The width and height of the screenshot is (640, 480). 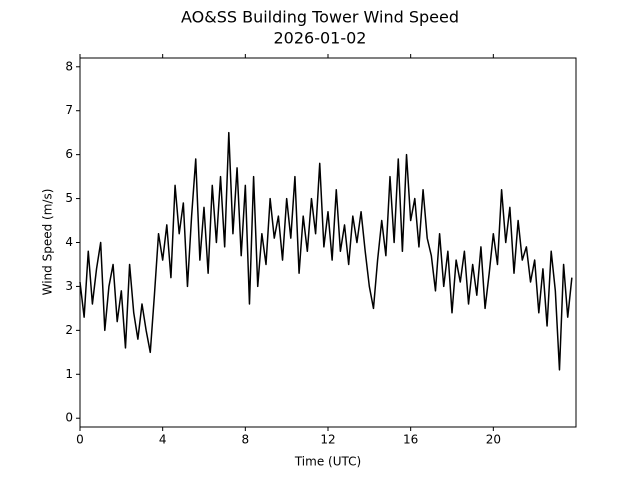 What do you see at coordinates (48, 242) in the screenshot?
I see `y-axis-label: Wind Speed (m/s)` at bounding box center [48, 242].